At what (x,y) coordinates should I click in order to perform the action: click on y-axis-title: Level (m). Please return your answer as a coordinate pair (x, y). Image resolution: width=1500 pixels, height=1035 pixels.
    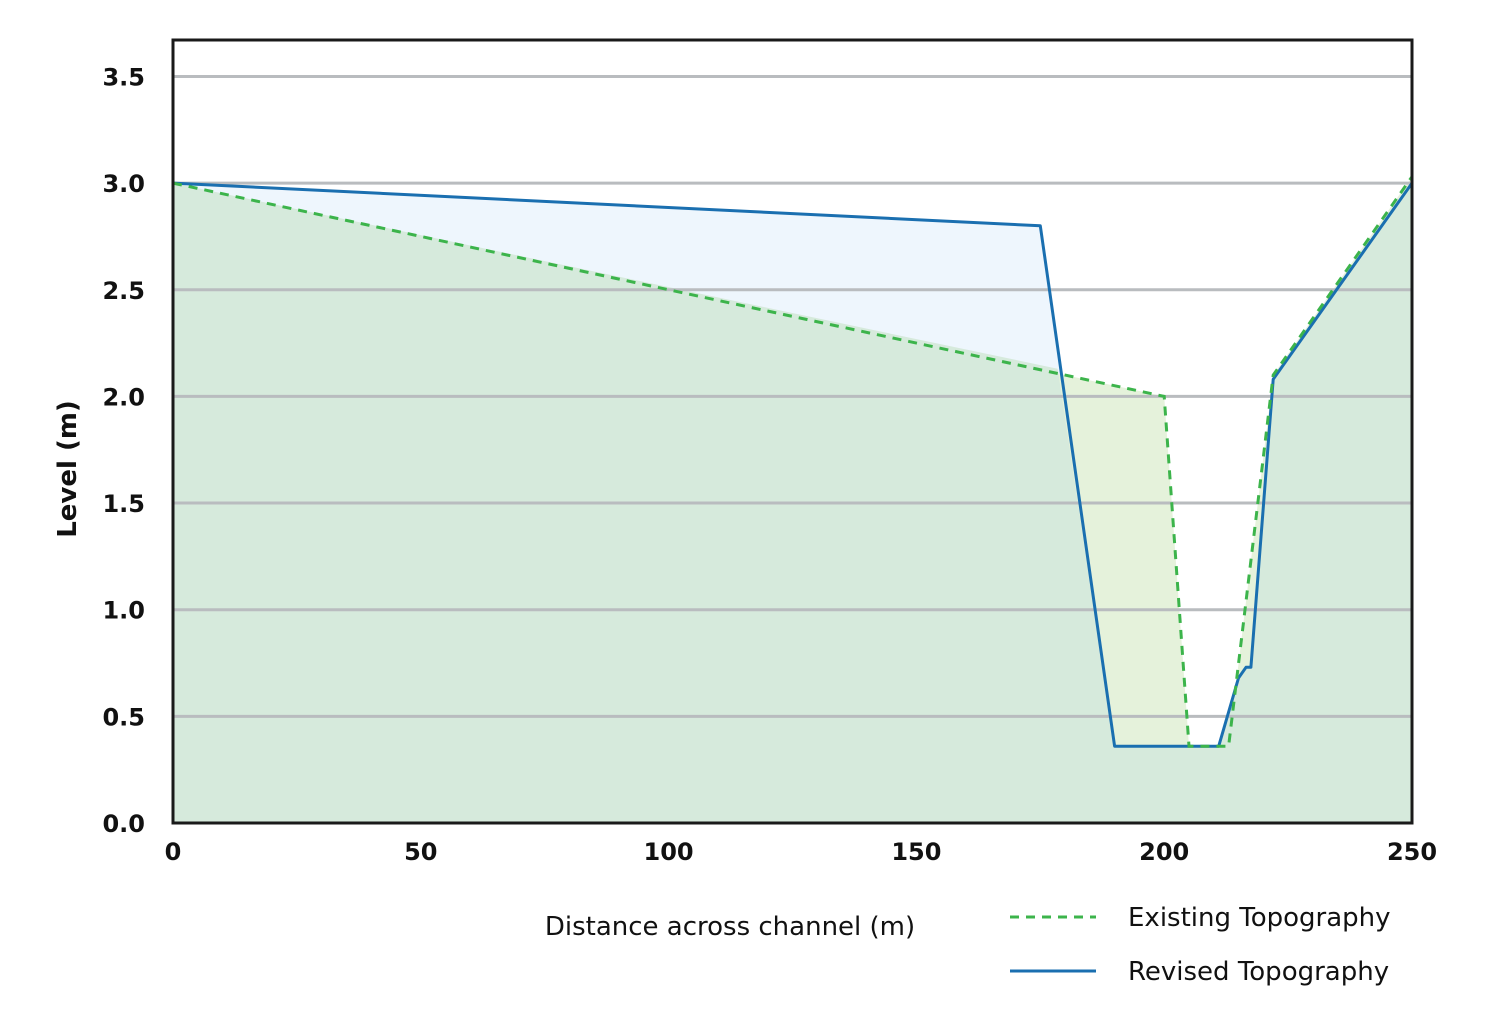
    Looking at the image, I should click on (68, 469).